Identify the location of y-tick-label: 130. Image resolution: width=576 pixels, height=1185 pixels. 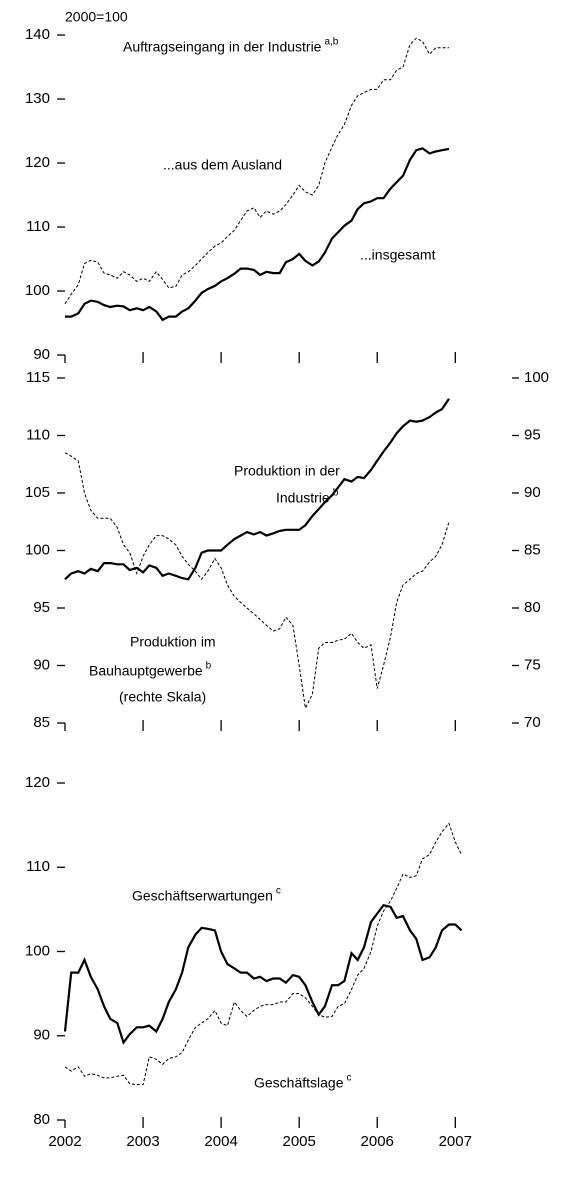
(37, 98).